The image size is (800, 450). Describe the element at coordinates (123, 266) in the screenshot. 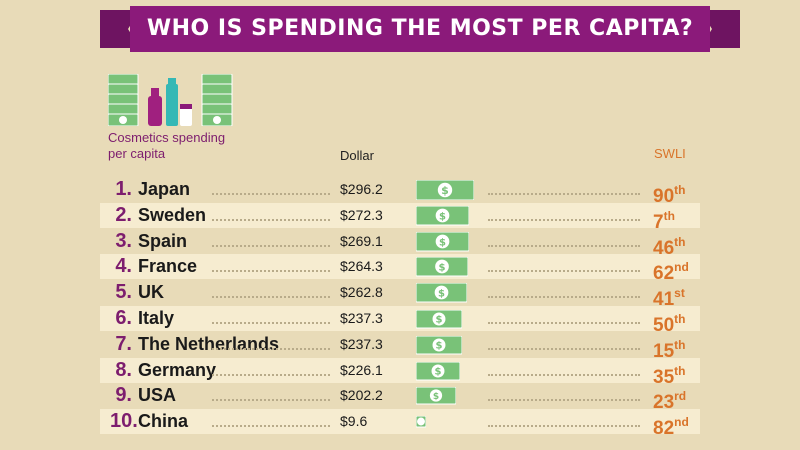

I see `rank-number: 4.` at that location.